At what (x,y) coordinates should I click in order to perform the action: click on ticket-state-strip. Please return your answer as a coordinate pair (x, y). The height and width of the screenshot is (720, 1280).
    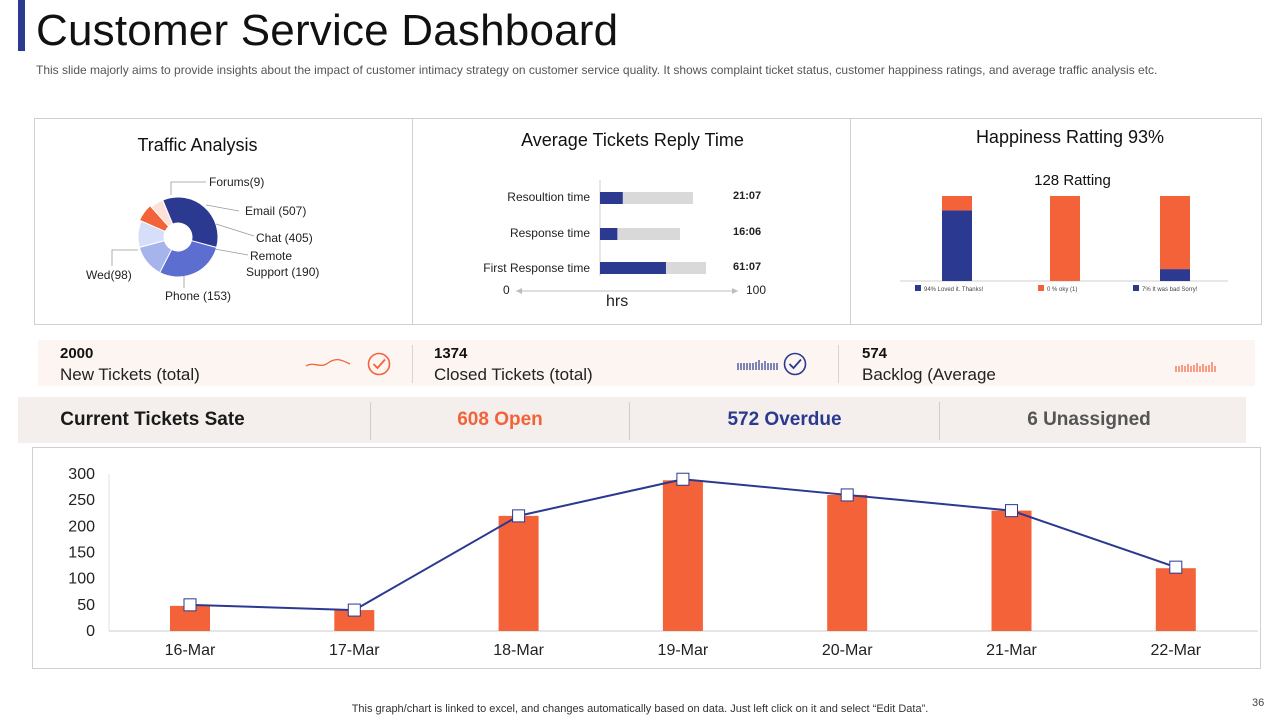
    Looking at the image, I should click on (632, 420).